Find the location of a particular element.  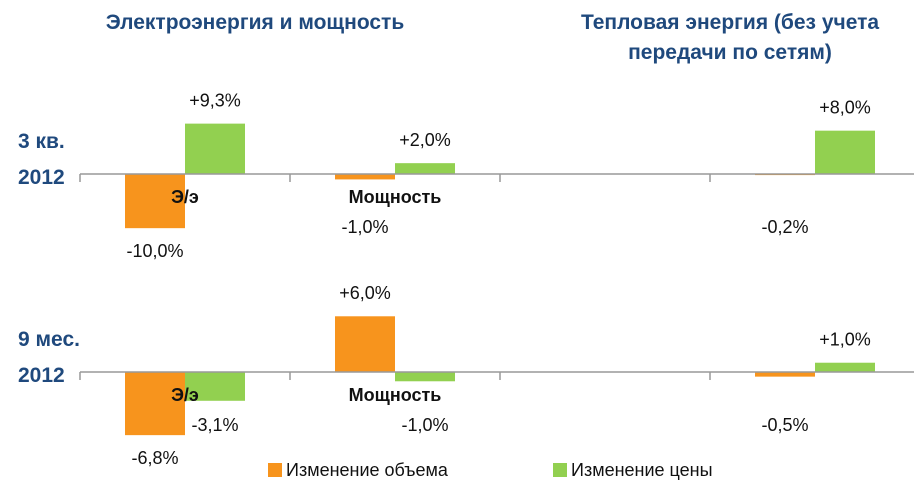

data-label: +9,3% is located at coordinates (215, 100).